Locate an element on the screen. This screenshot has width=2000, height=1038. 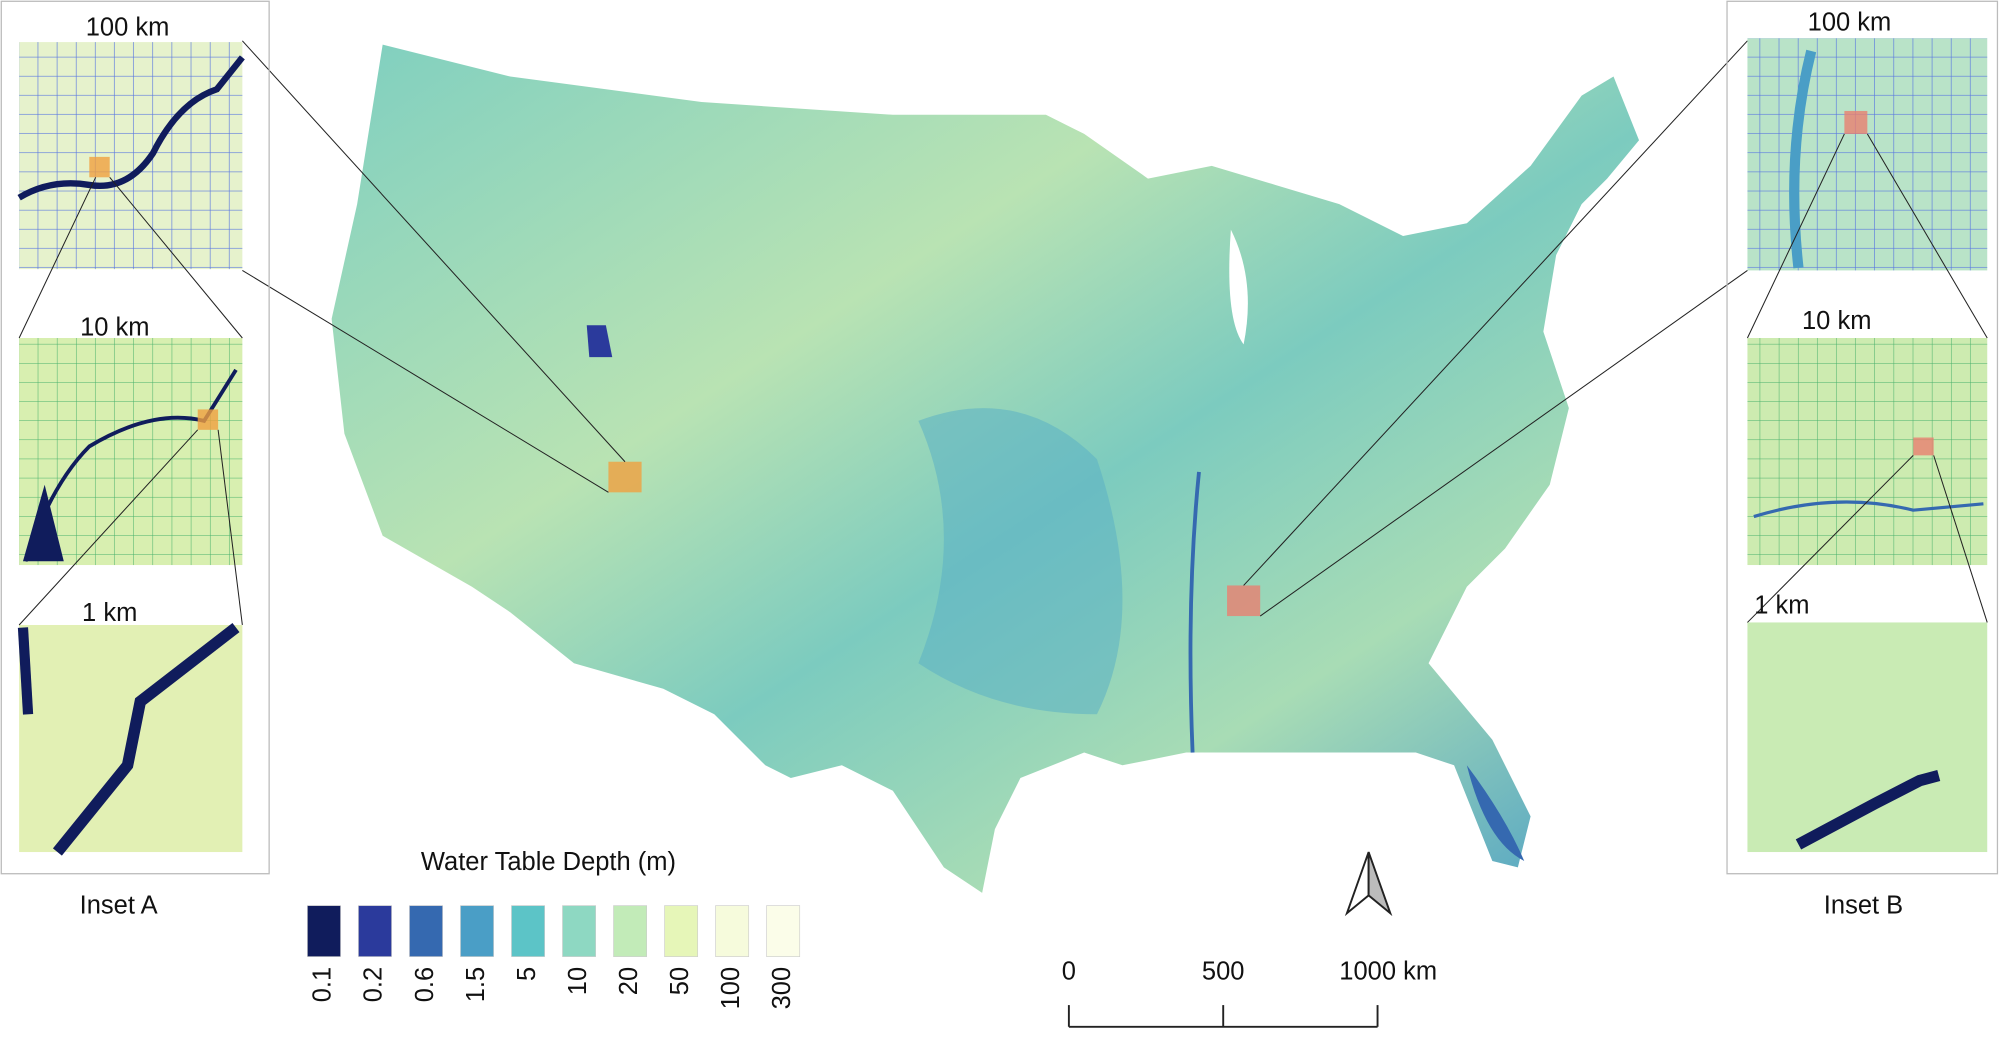
legend-label: 1.5 is located at coordinates (476, 984).